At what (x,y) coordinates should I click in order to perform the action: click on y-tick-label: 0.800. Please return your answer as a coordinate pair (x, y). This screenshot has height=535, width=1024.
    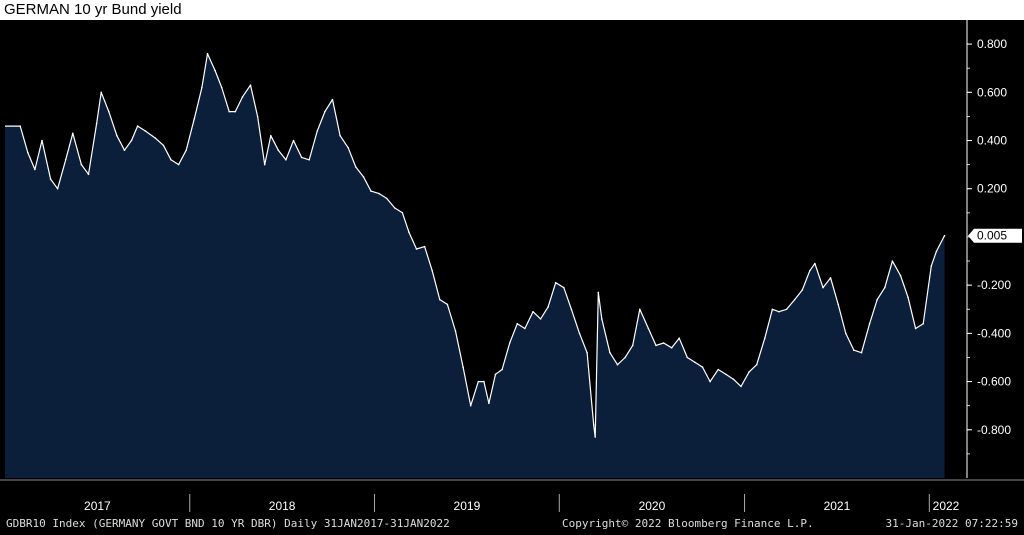
    Looking at the image, I should click on (992, 44).